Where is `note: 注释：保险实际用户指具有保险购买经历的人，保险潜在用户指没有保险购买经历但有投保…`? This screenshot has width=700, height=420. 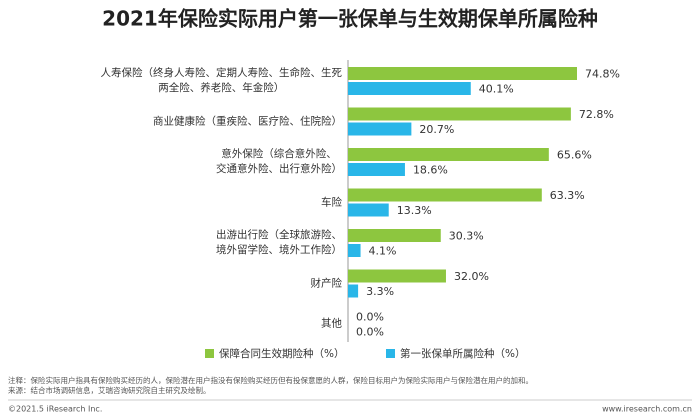 note: 注释：保险实际用户指具有保险购买经历的人，保险潜在用户指没有保险购买经历但有投保… is located at coordinates (270, 380).